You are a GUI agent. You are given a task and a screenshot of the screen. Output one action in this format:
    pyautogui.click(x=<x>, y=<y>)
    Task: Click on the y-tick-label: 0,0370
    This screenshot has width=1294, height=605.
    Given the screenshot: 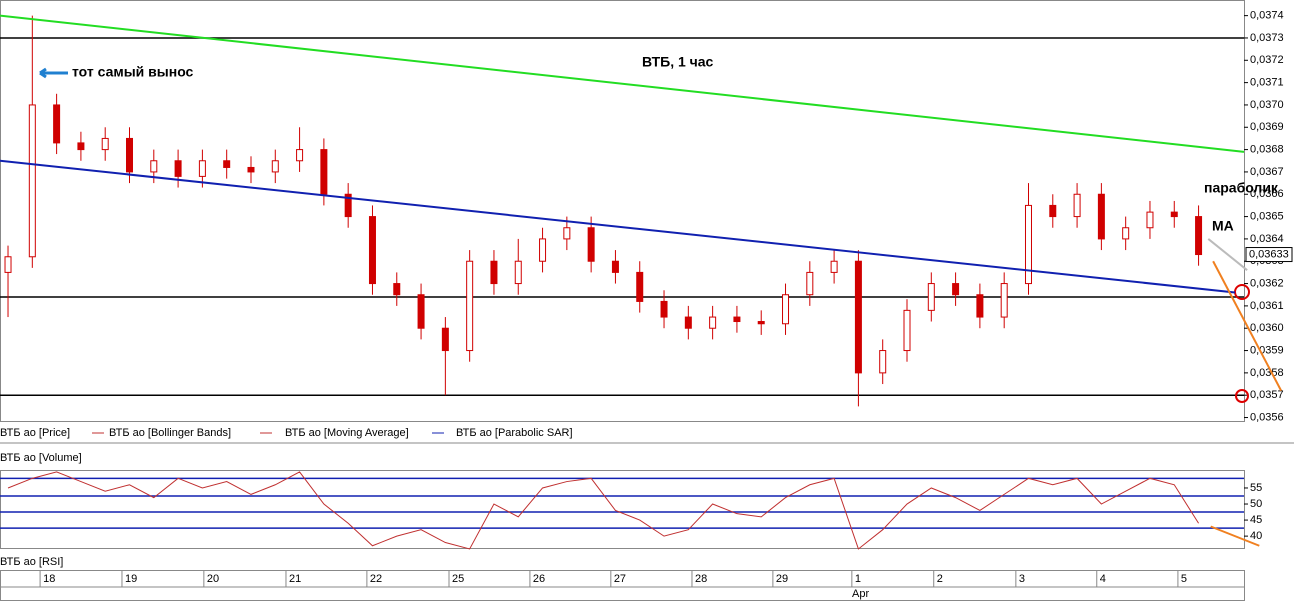 What is the action you would take?
    pyautogui.click(x=1267, y=105)
    